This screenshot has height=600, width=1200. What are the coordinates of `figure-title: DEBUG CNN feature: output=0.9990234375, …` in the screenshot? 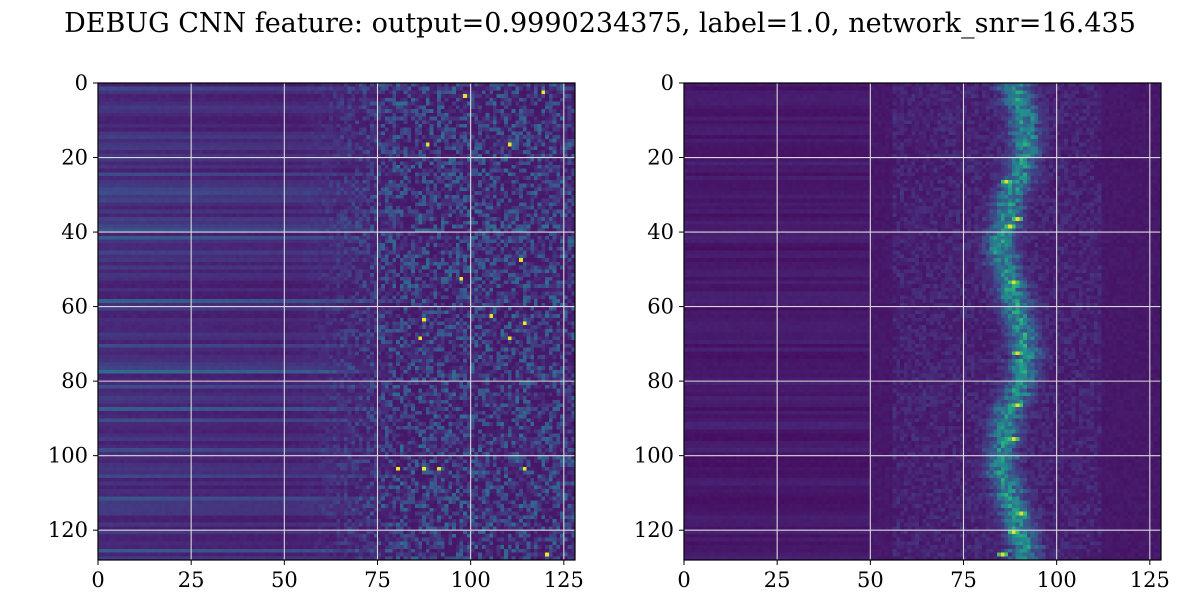 It's located at (600, 23).